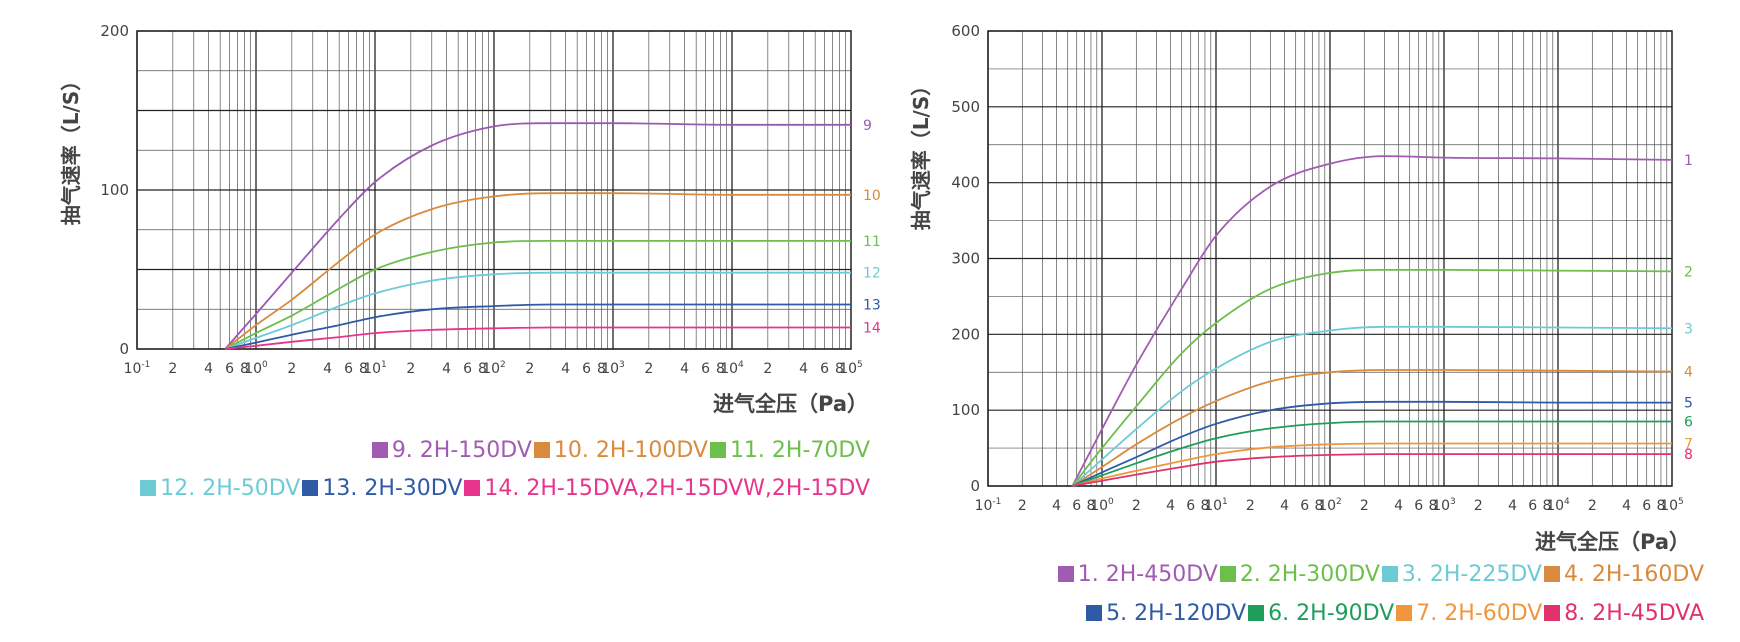 The width and height of the screenshot is (1740, 642). I want to click on legend-item: 1. 2H-450DV, so click(1137, 574).